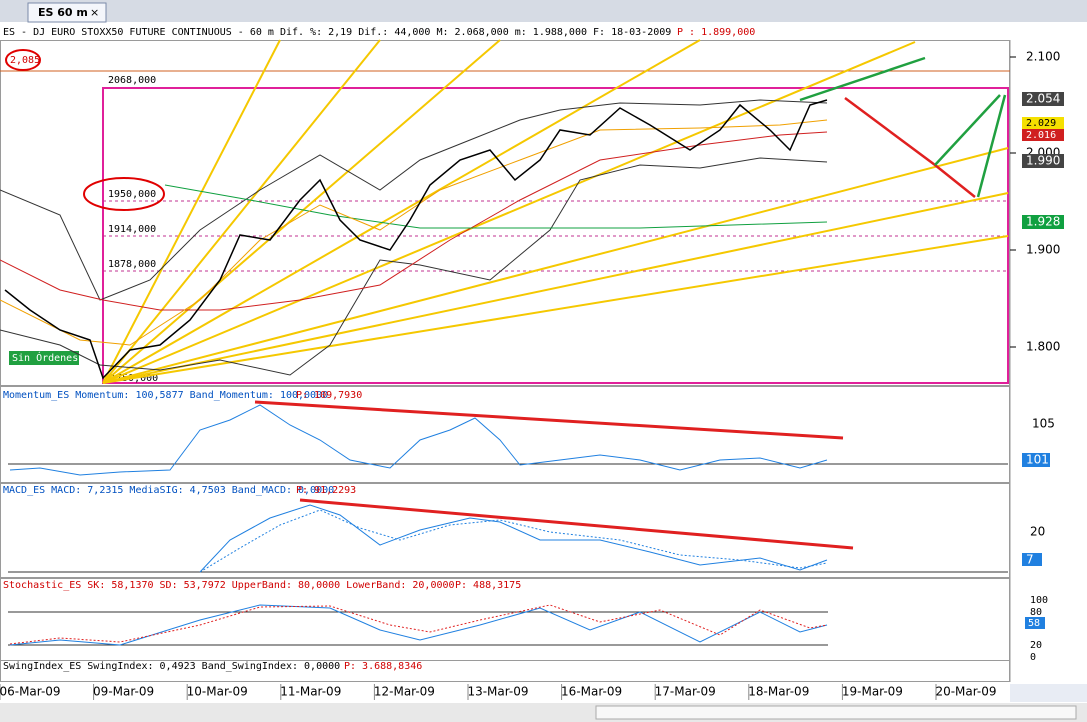 The image size is (1087, 722). What do you see at coordinates (1043, 250) in the screenshot?
I see `price-label: 1.900` at bounding box center [1043, 250].